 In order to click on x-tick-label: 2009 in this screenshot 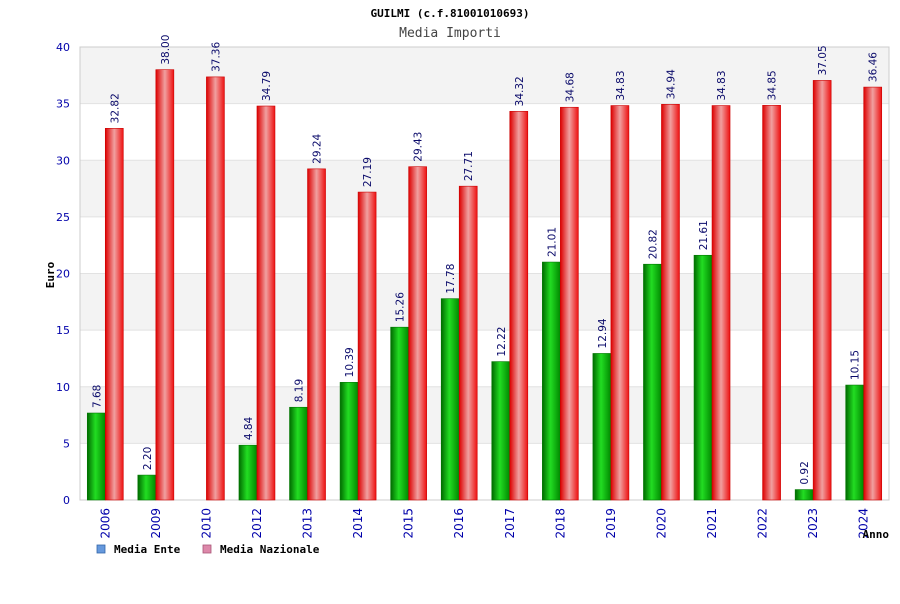, I will do `click(156, 523)`.